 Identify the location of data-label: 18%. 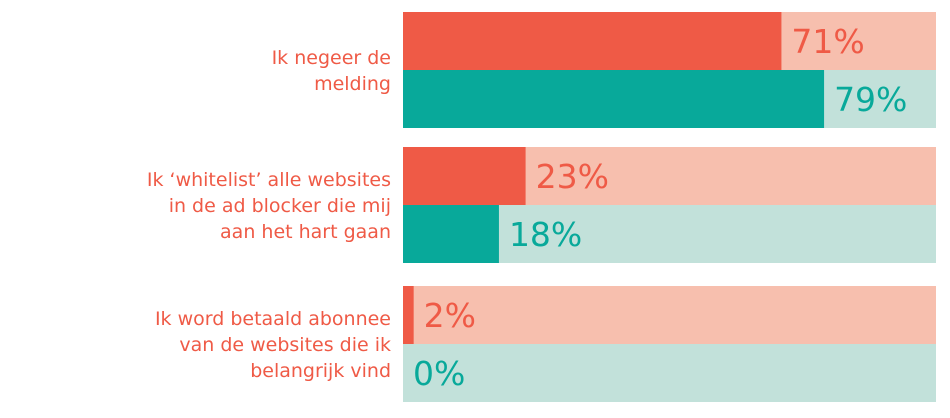
(545, 234).